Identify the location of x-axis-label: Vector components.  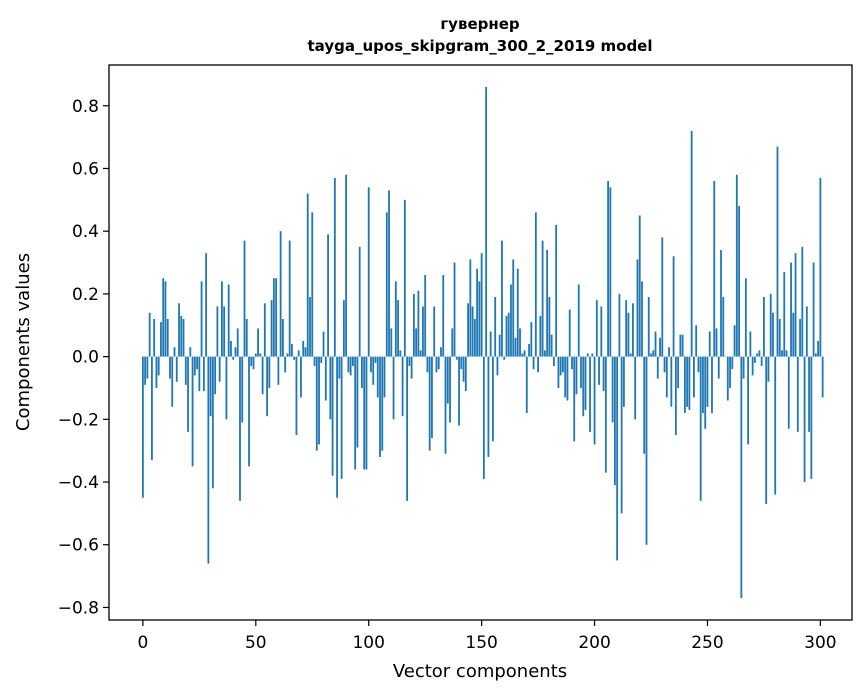
(480, 671).